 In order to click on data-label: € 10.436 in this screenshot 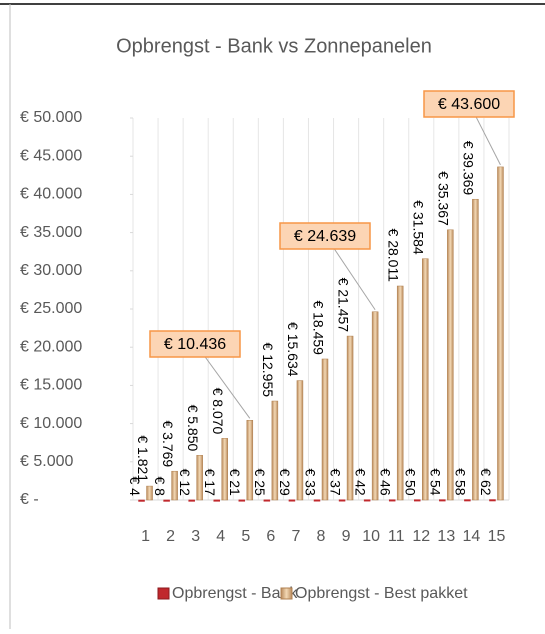, I will do `click(195, 344)`.